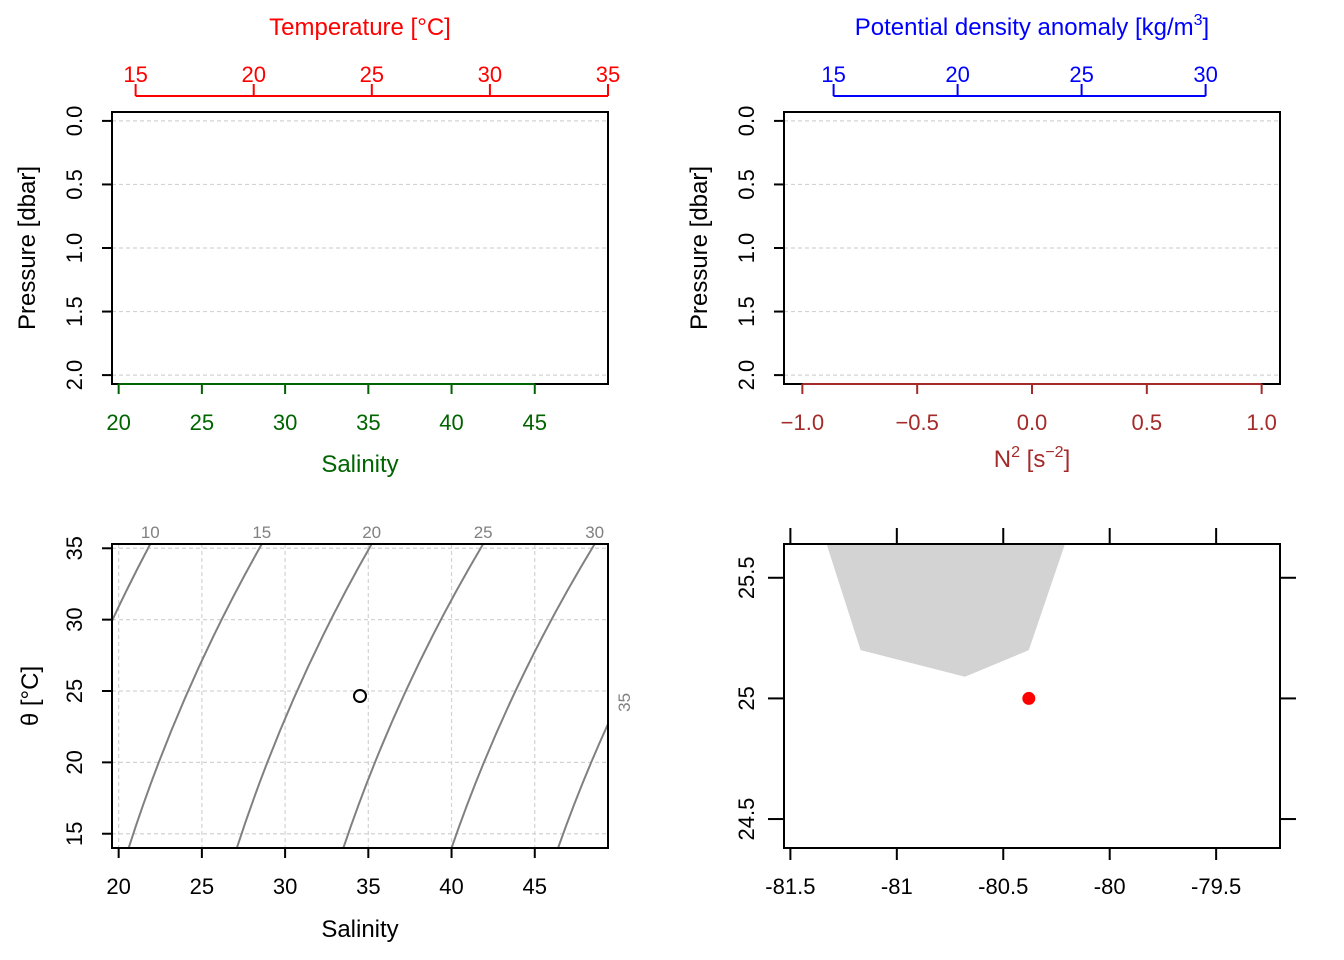  Describe the element at coordinates (802, 422) in the screenshot. I see `n2-tick-label: −1.0` at that location.